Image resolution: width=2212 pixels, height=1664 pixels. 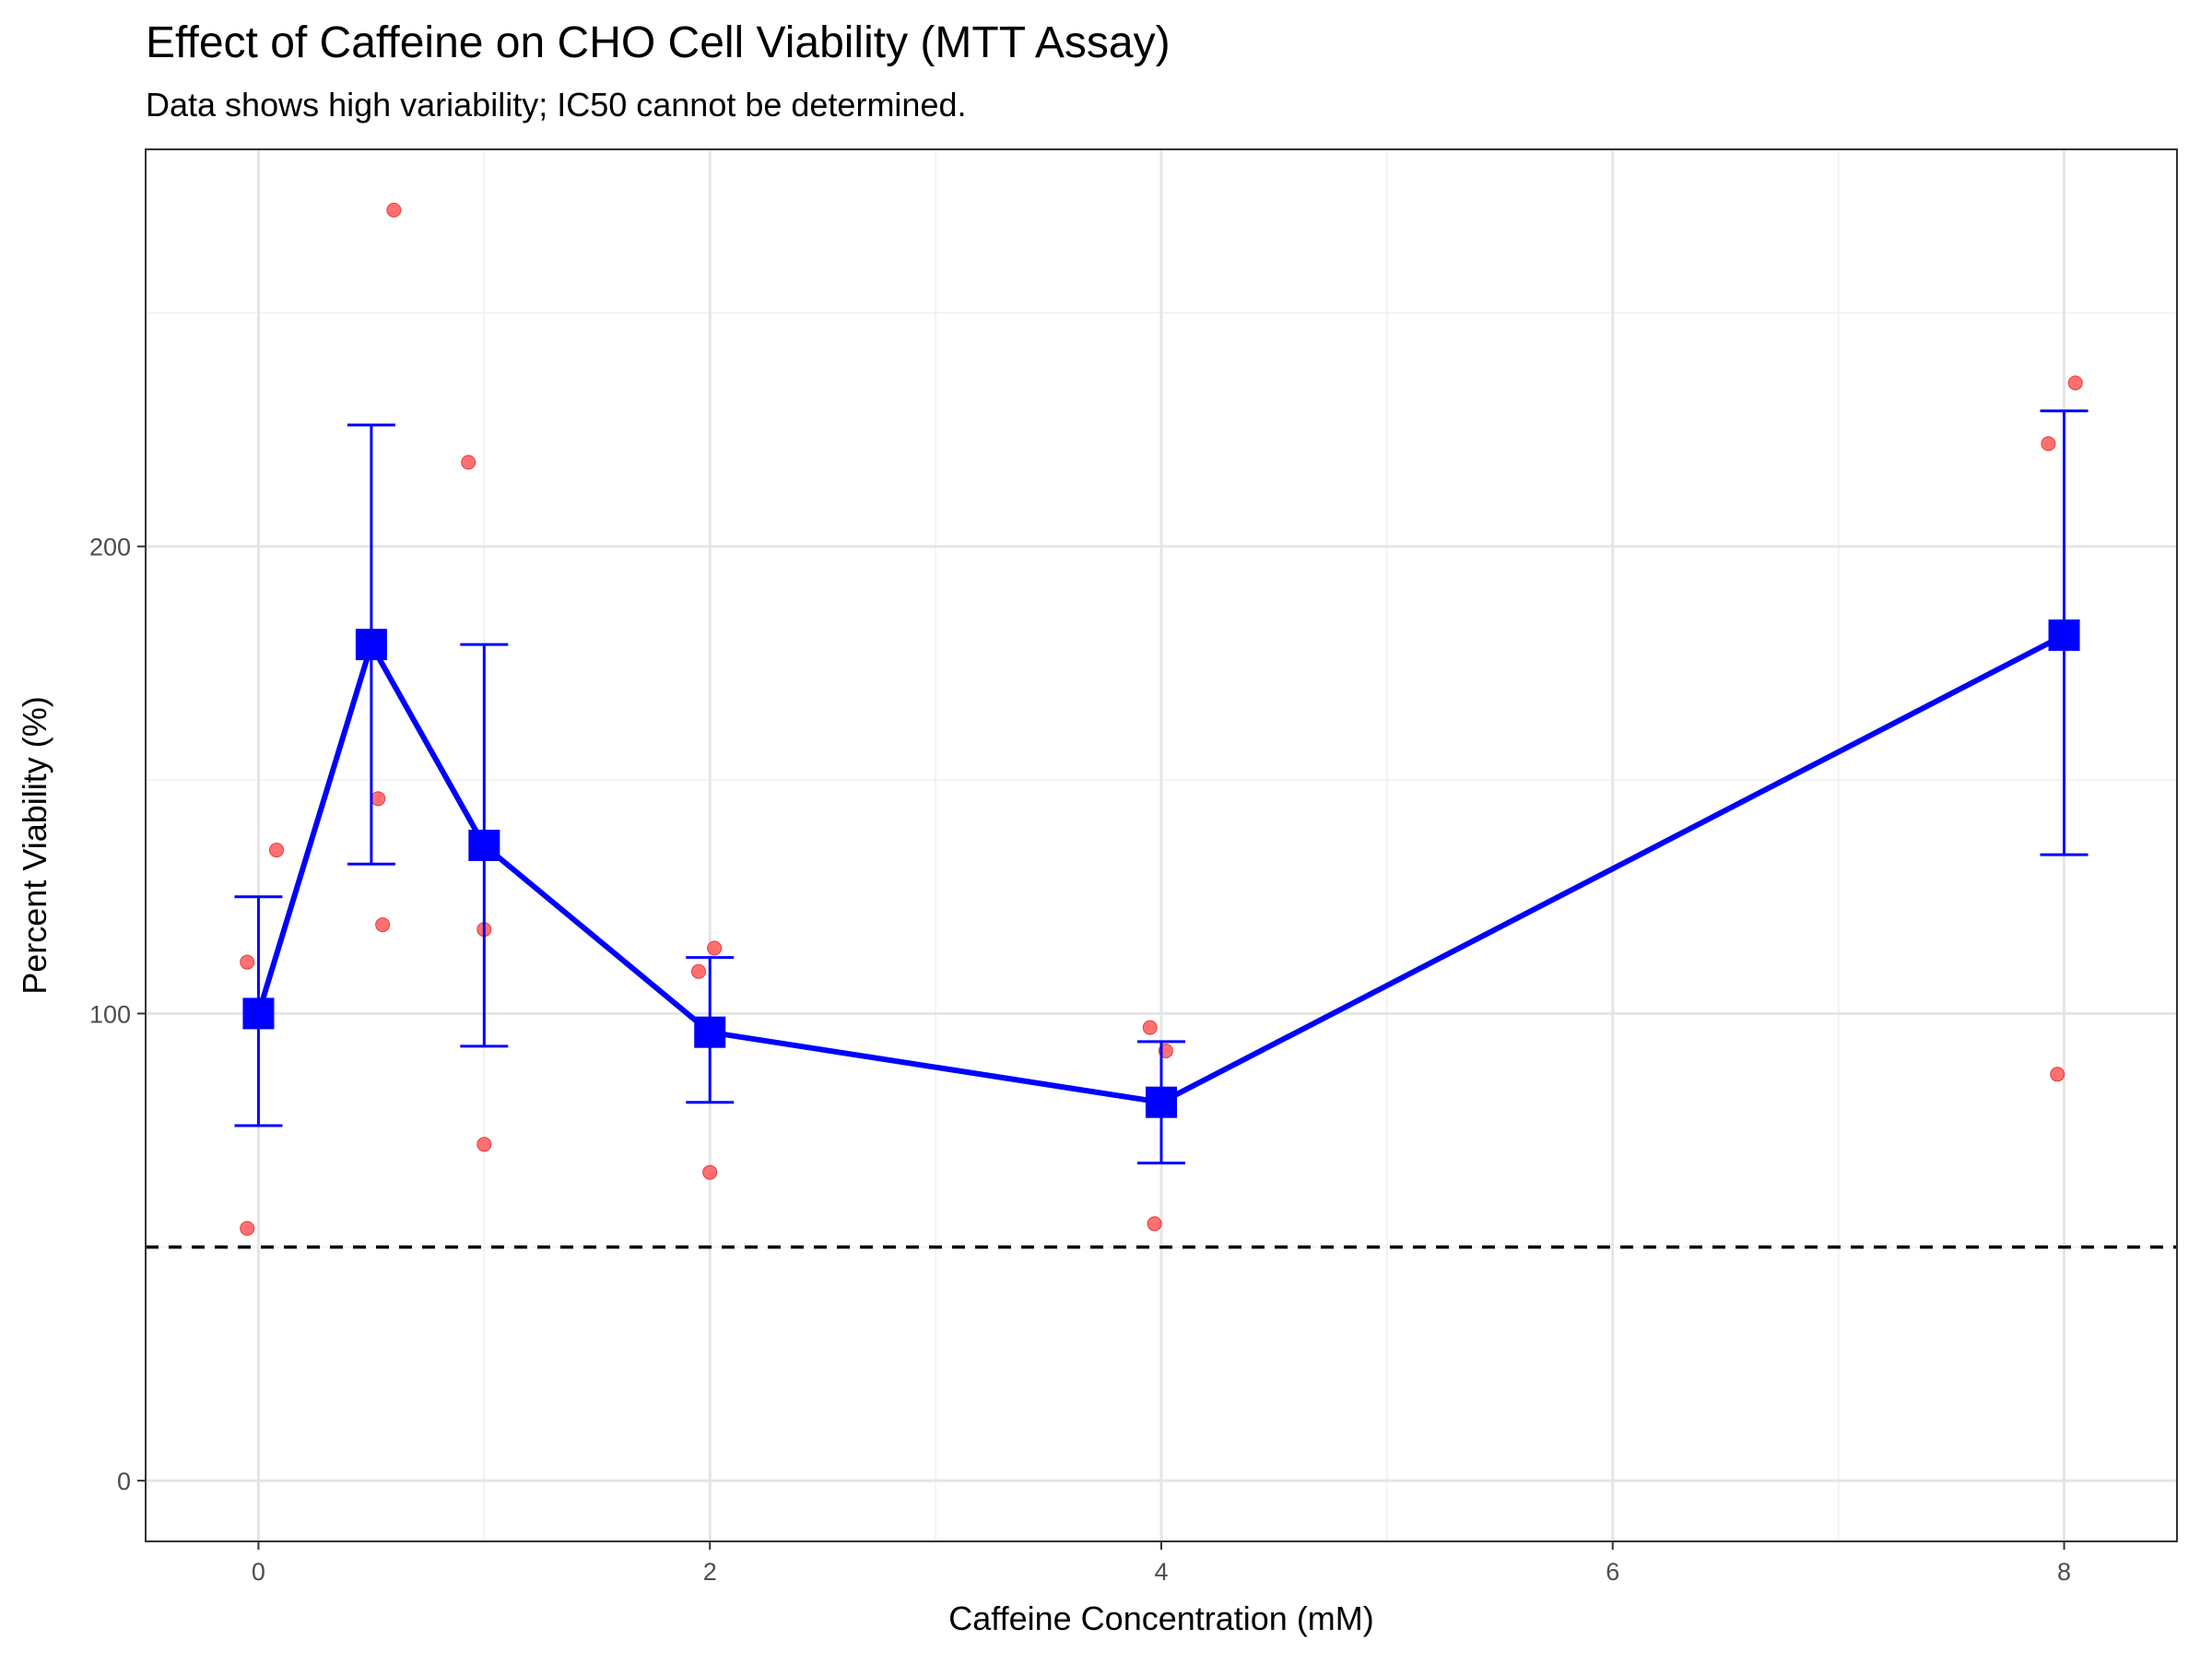 I want to click on y-axis-title: Percent Viability (%), so click(x=34, y=845).